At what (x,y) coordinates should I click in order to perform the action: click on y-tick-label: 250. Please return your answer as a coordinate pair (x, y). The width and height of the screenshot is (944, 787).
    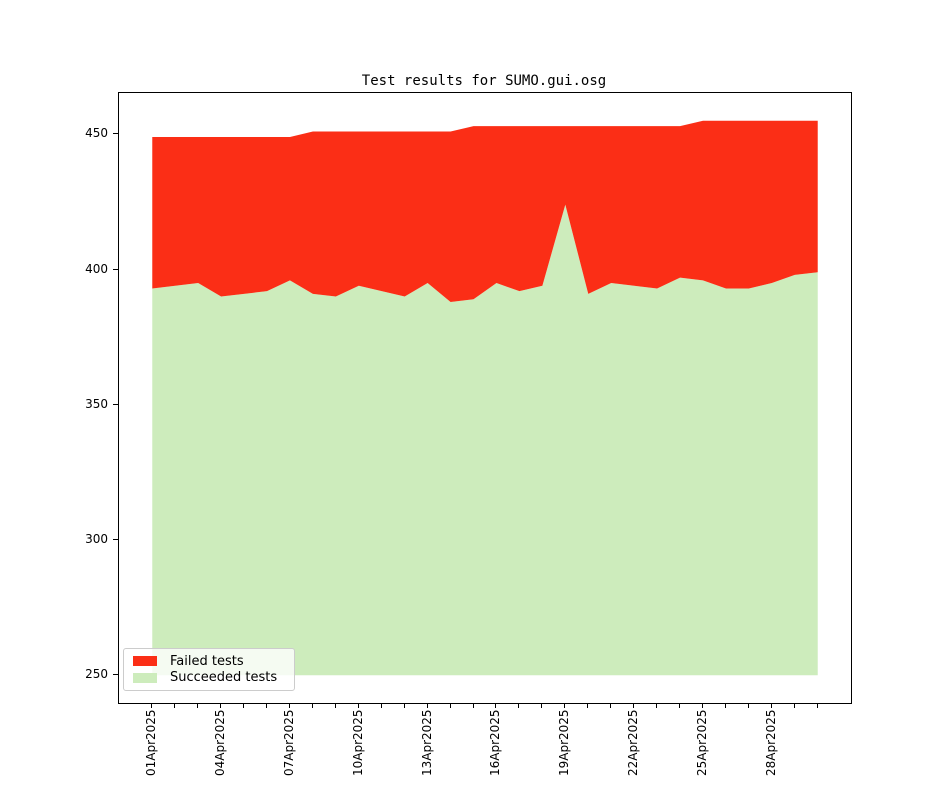
    Looking at the image, I should click on (96, 674).